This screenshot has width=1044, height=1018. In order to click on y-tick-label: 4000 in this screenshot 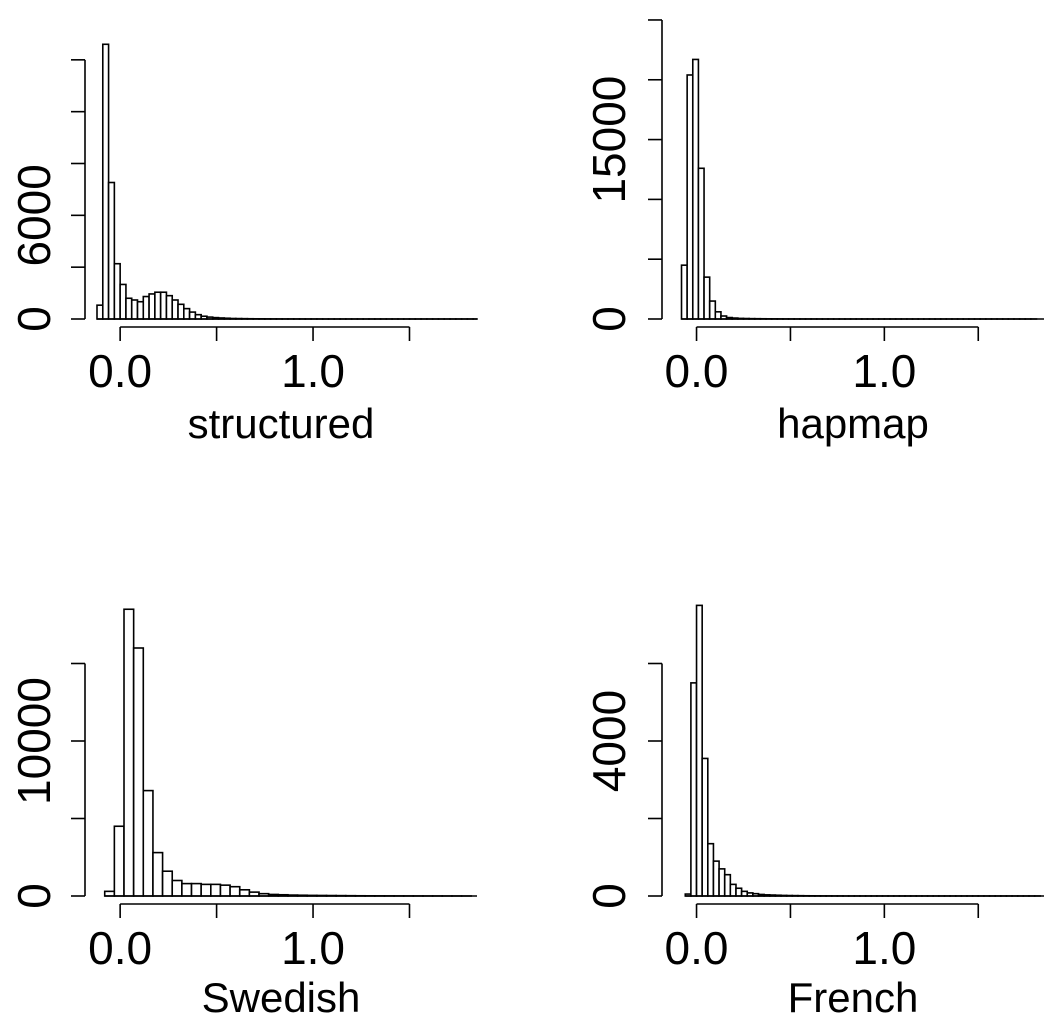, I will do `click(609, 741)`.